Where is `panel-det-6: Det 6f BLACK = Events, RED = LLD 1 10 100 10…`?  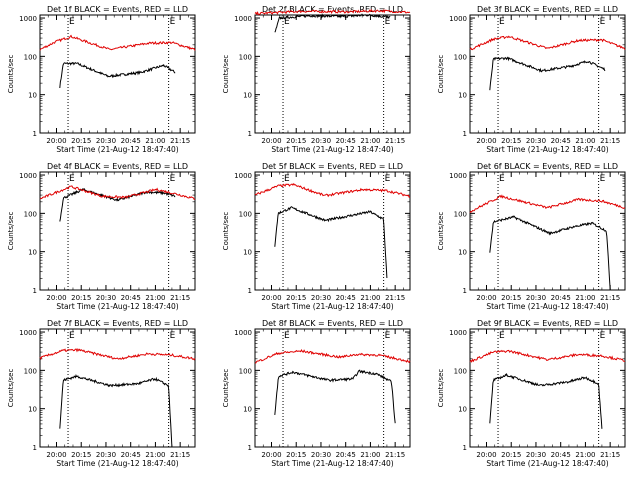 panel-det-6: Det 6f BLACK = Events, RED = LLD 1 10 100 10… is located at coordinates (531, 236).